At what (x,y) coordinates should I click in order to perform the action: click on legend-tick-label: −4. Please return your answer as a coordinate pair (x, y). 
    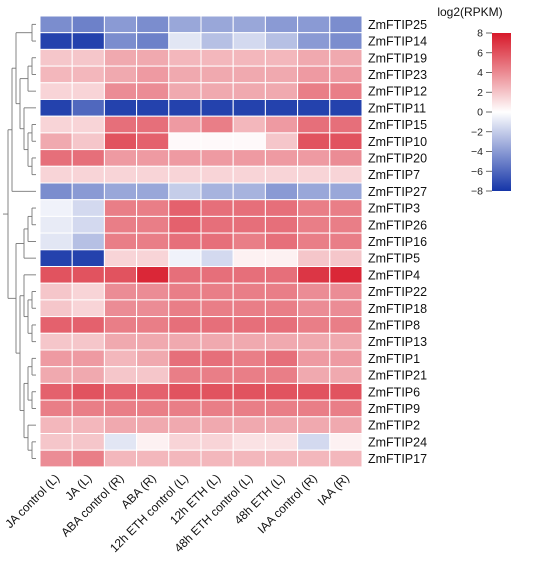
    Looking at the image, I should click on (477, 152).